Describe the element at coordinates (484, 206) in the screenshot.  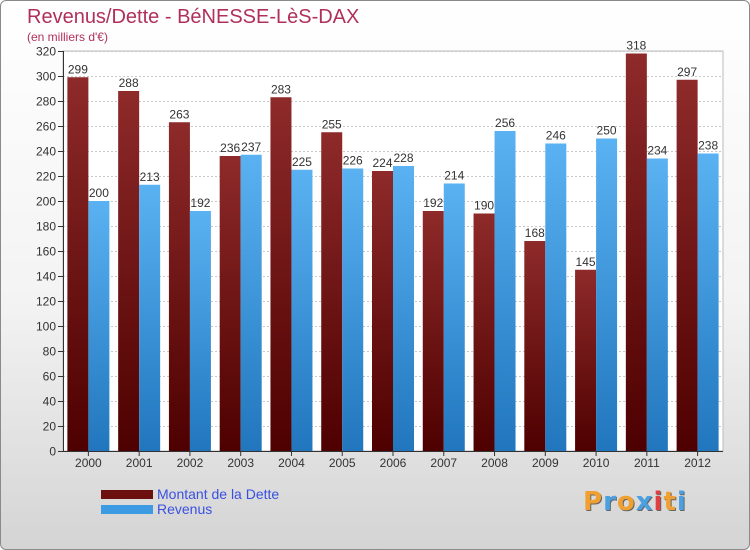
I see `data-label-dette: 190` at that location.